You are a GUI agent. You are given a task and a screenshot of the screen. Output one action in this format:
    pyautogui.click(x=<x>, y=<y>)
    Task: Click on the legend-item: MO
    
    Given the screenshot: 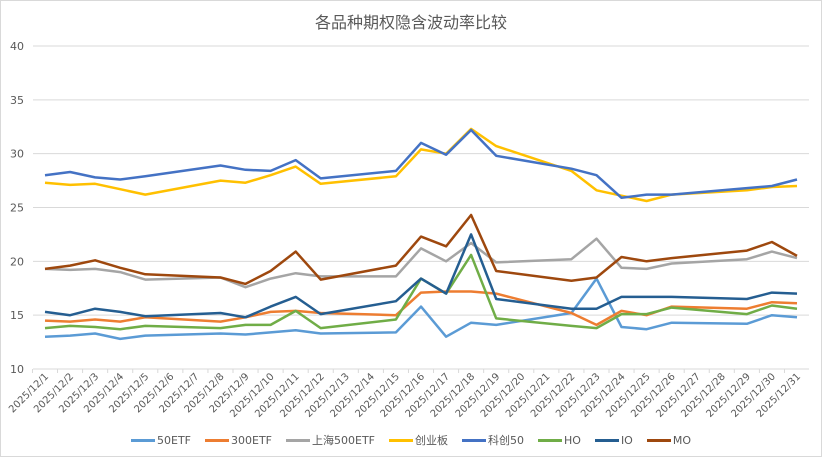 What is the action you would take?
    pyautogui.click(x=668, y=440)
    